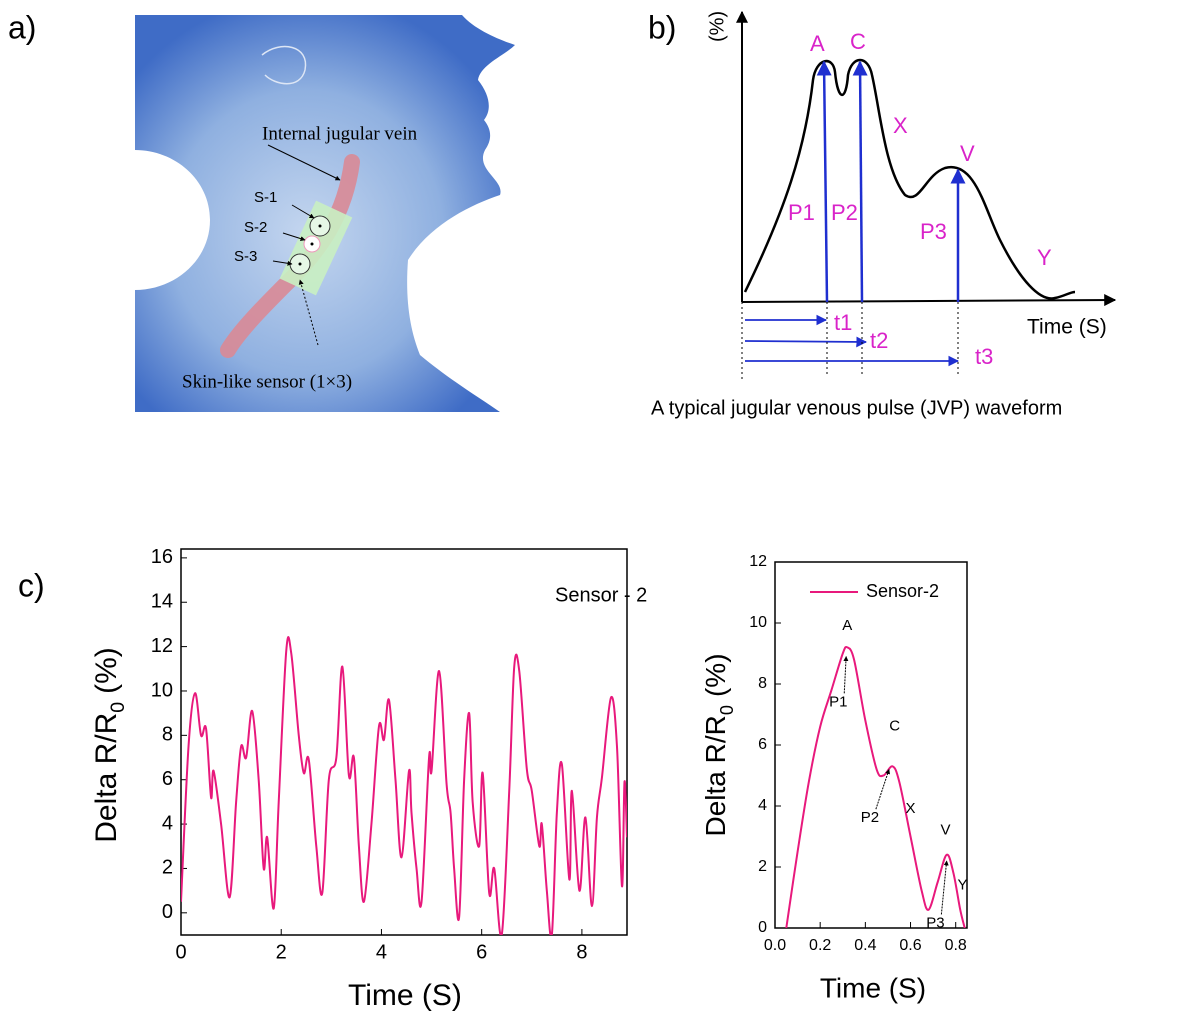 This screenshot has width=1199, height=1025. I want to click on x-tick-label: 0, so click(180, 952).